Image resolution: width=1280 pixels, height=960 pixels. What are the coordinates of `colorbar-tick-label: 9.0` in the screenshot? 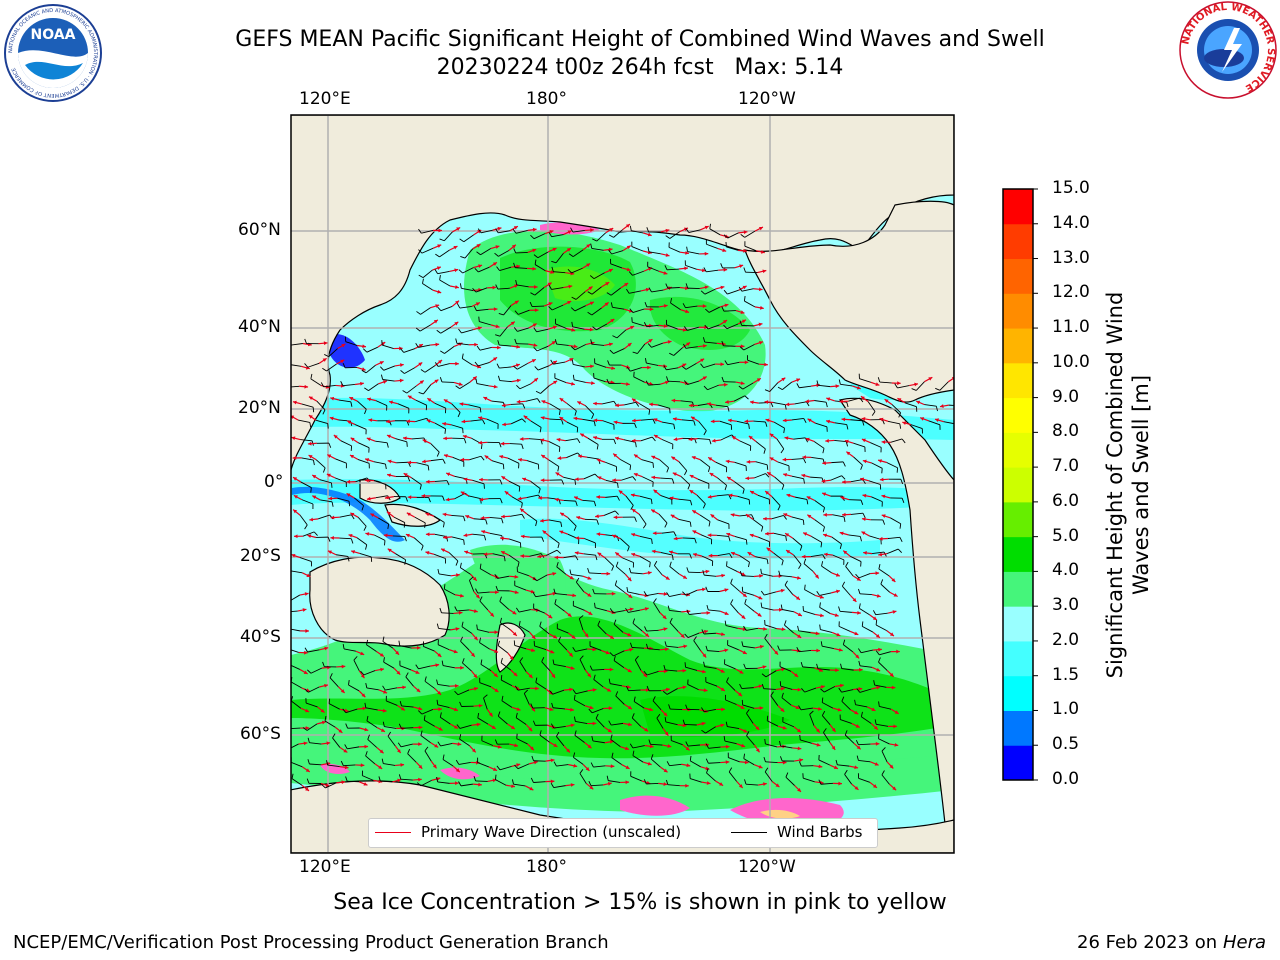 It's located at (1066, 396).